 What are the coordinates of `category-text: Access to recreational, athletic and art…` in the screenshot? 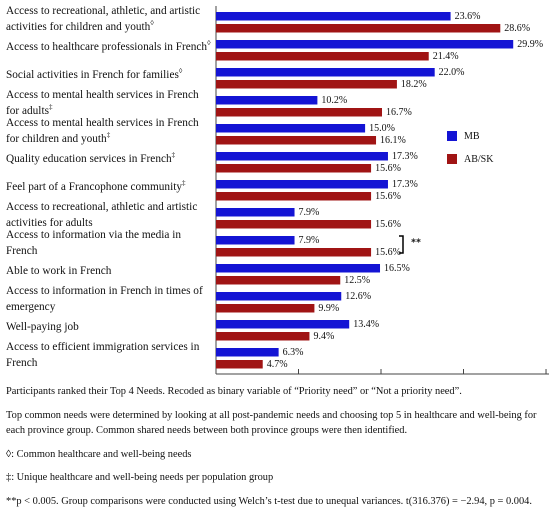 It's located at (109, 215).